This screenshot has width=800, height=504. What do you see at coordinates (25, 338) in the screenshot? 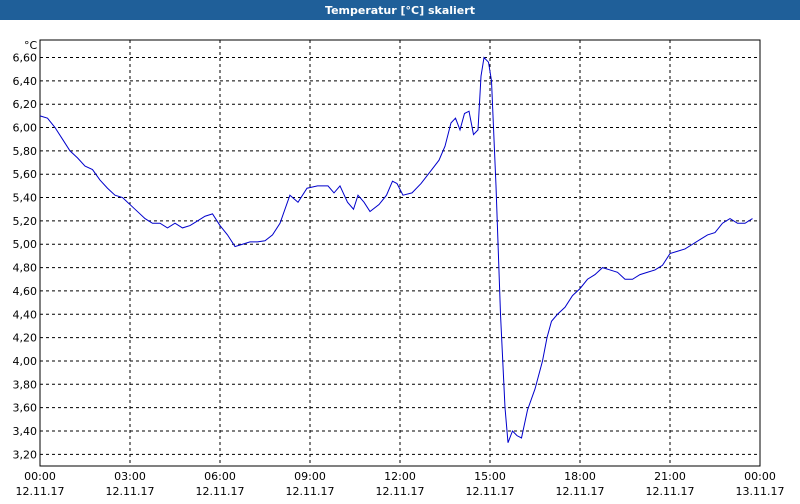
I see `y-tick-label: 4,20` at bounding box center [25, 338].